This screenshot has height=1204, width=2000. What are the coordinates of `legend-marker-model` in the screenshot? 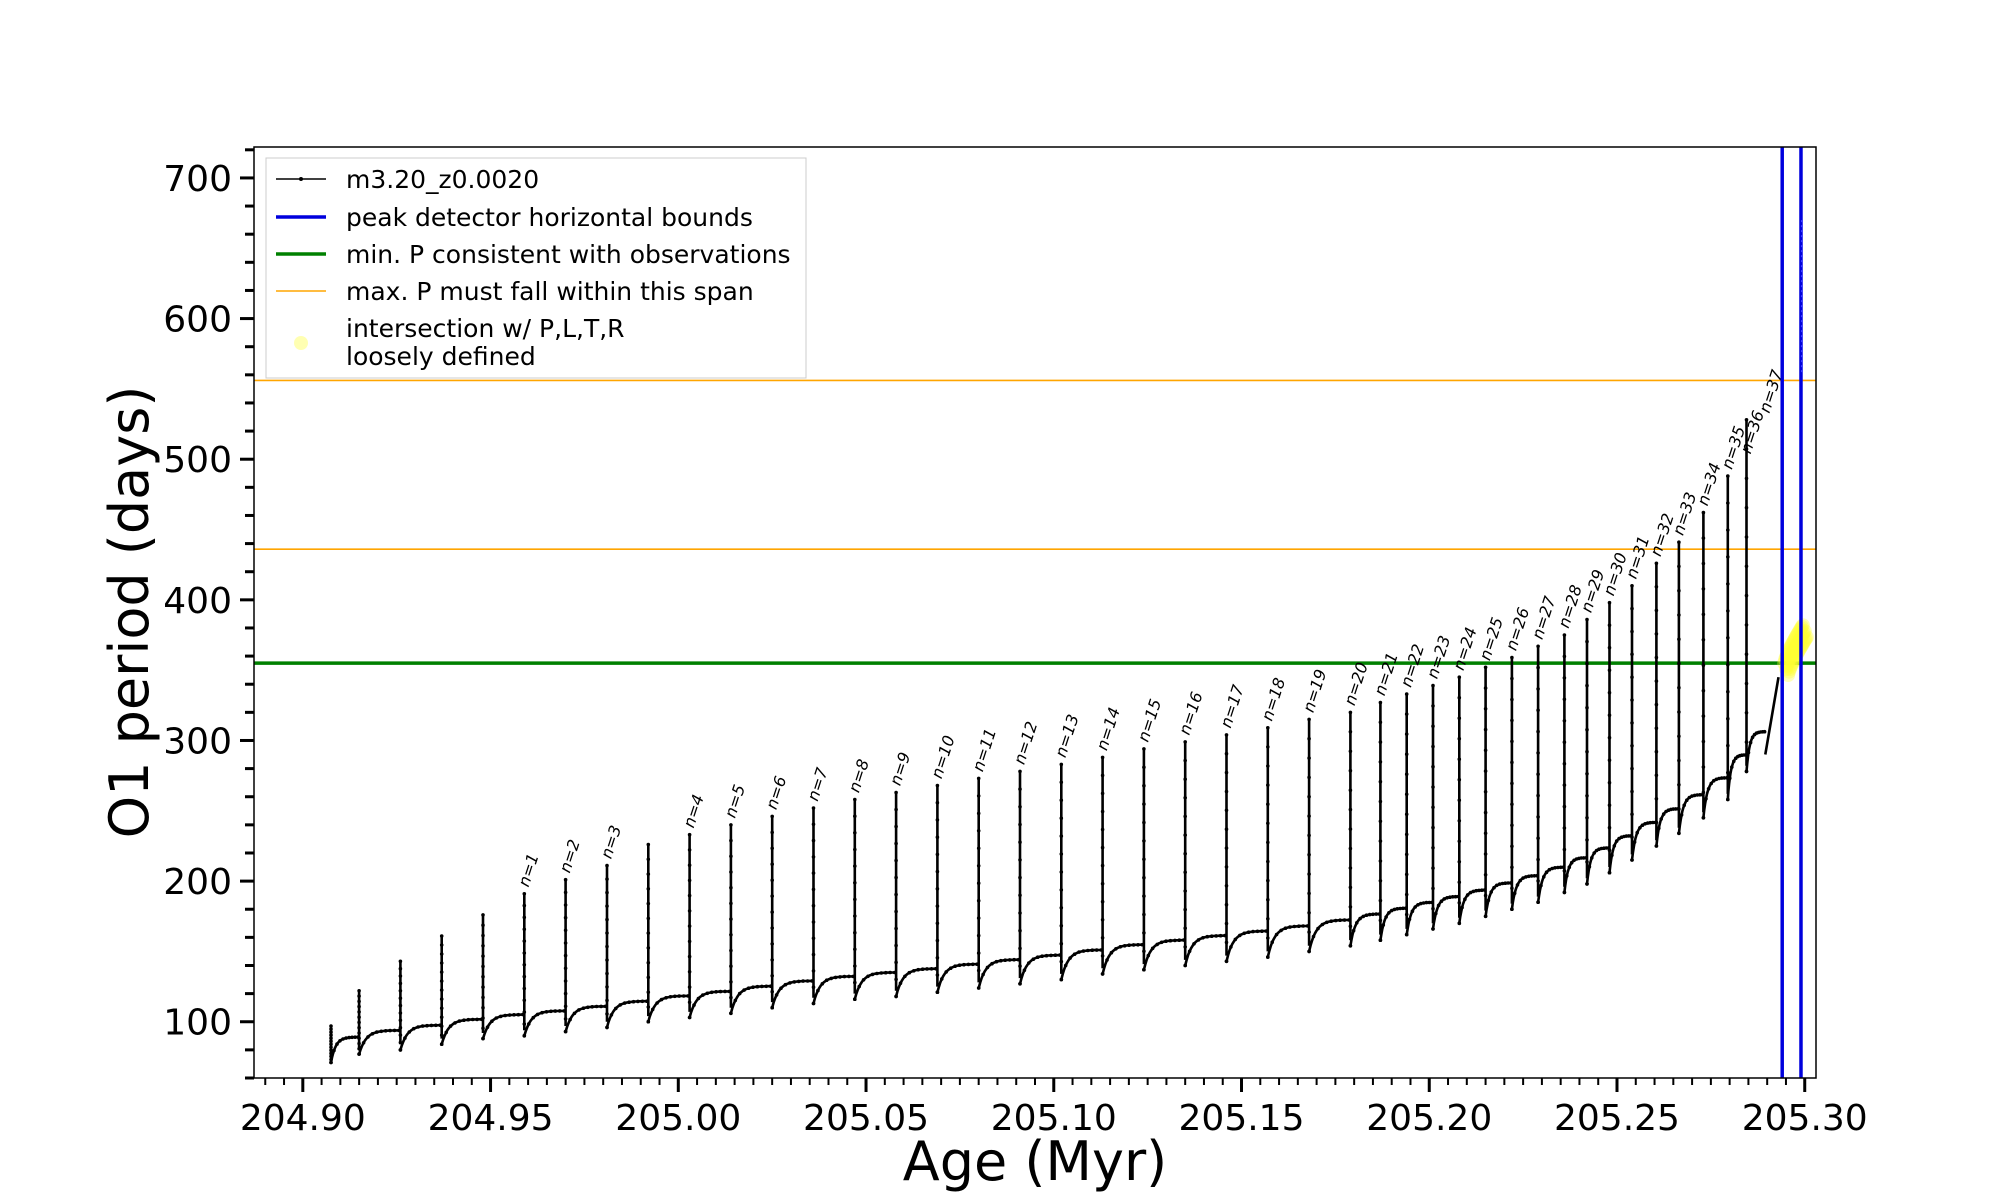 It's located at (301, 179).